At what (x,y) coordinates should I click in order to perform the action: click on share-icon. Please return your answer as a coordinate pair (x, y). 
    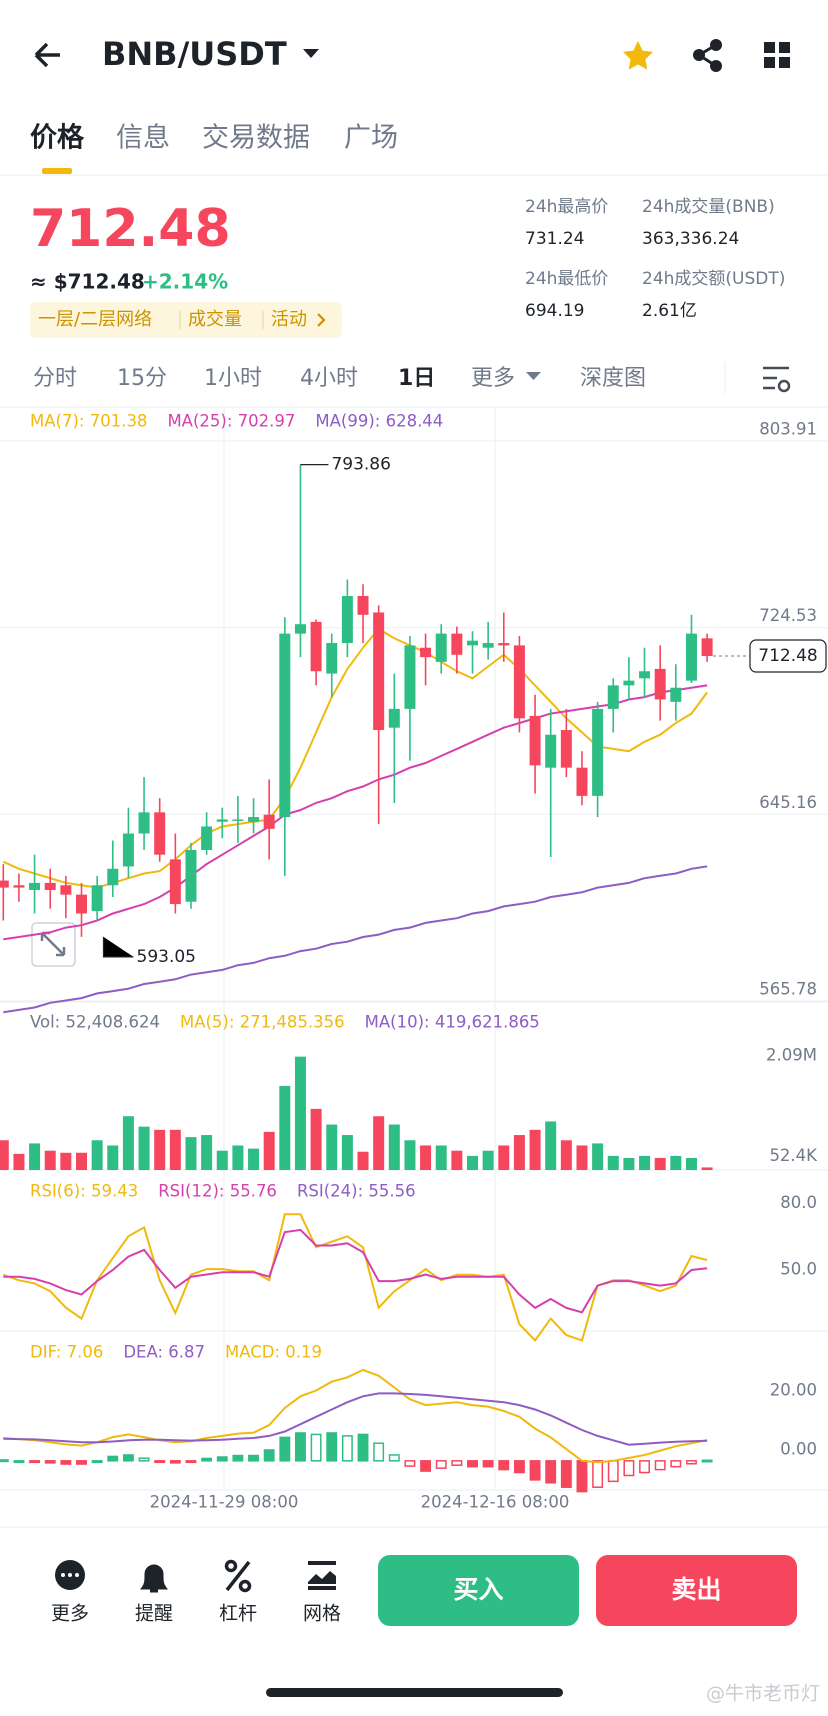
    Looking at the image, I should click on (707, 55).